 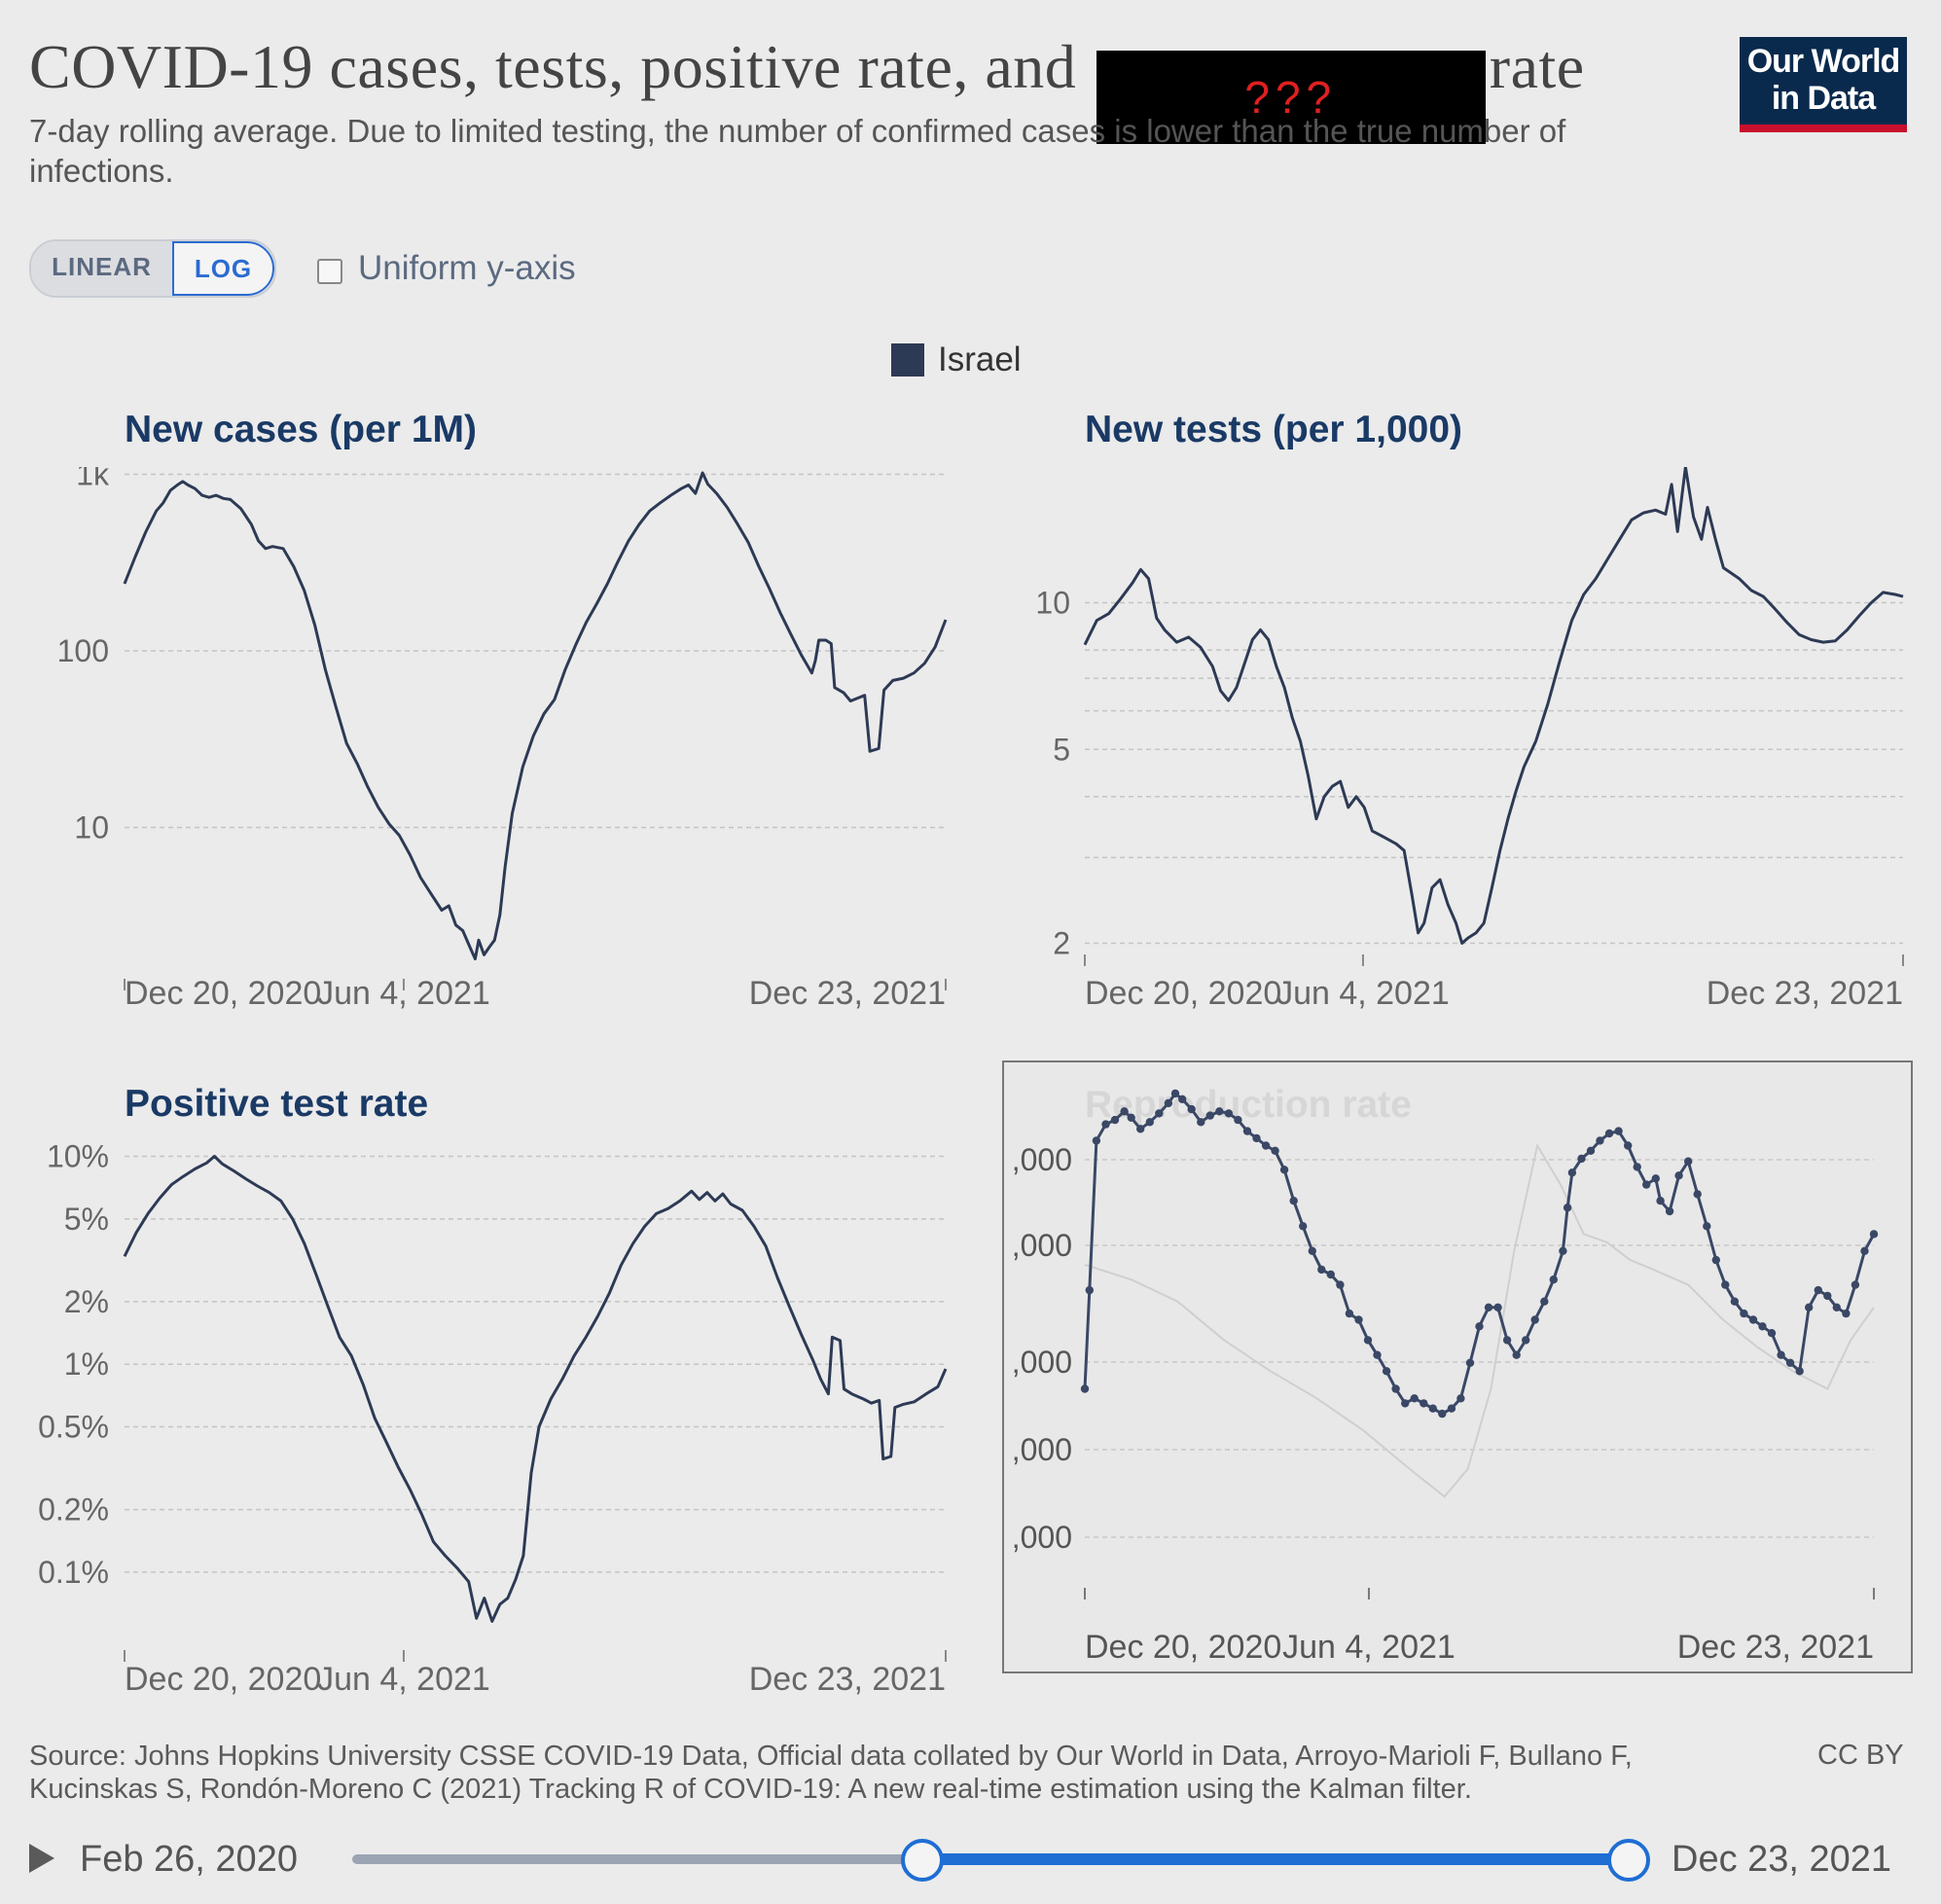 What do you see at coordinates (223, 268) in the screenshot?
I see `log-button: LOG` at bounding box center [223, 268].